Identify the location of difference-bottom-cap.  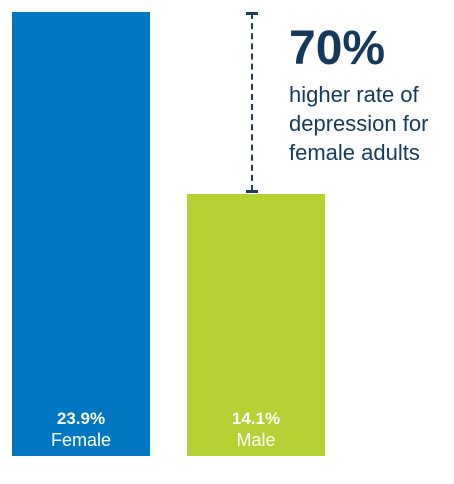
(252, 191).